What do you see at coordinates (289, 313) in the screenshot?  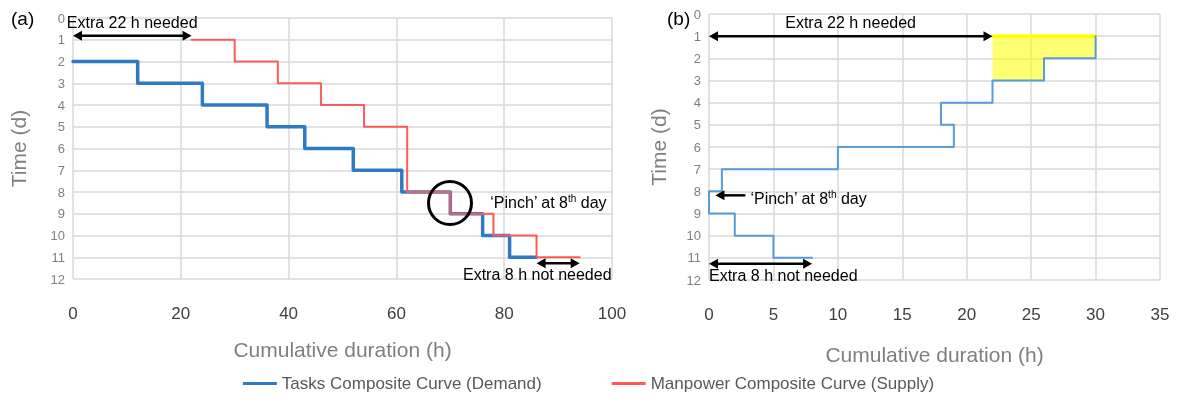 I see `x-tick-label: 40` at bounding box center [289, 313].